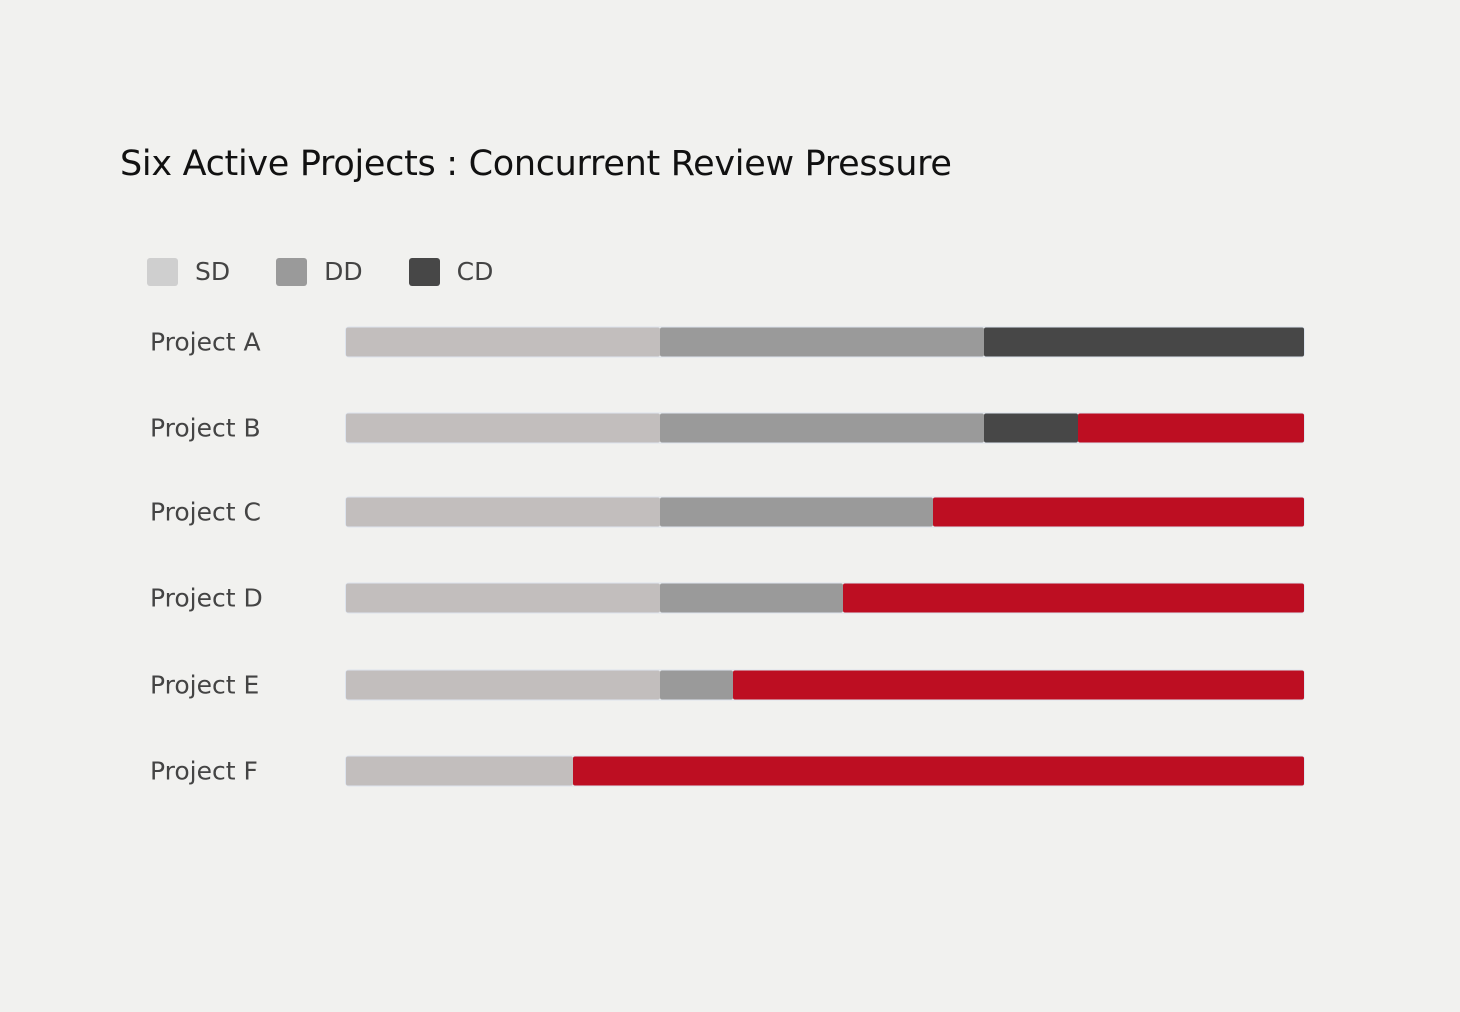 This screenshot has height=1012, width=1460. I want to click on legend-item-cd: CD, so click(451, 271).